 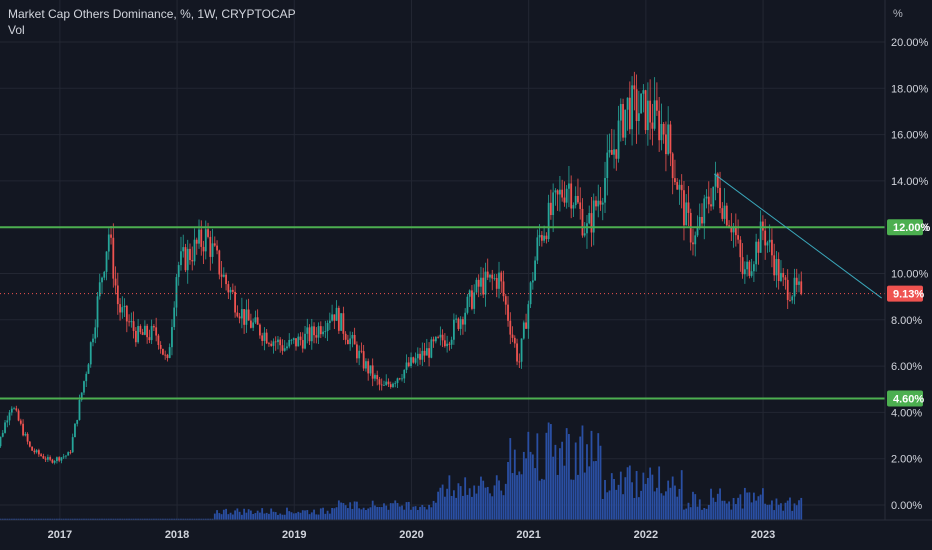 What do you see at coordinates (905, 293) in the screenshot?
I see `last-price-badge` at bounding box center [905, 293].